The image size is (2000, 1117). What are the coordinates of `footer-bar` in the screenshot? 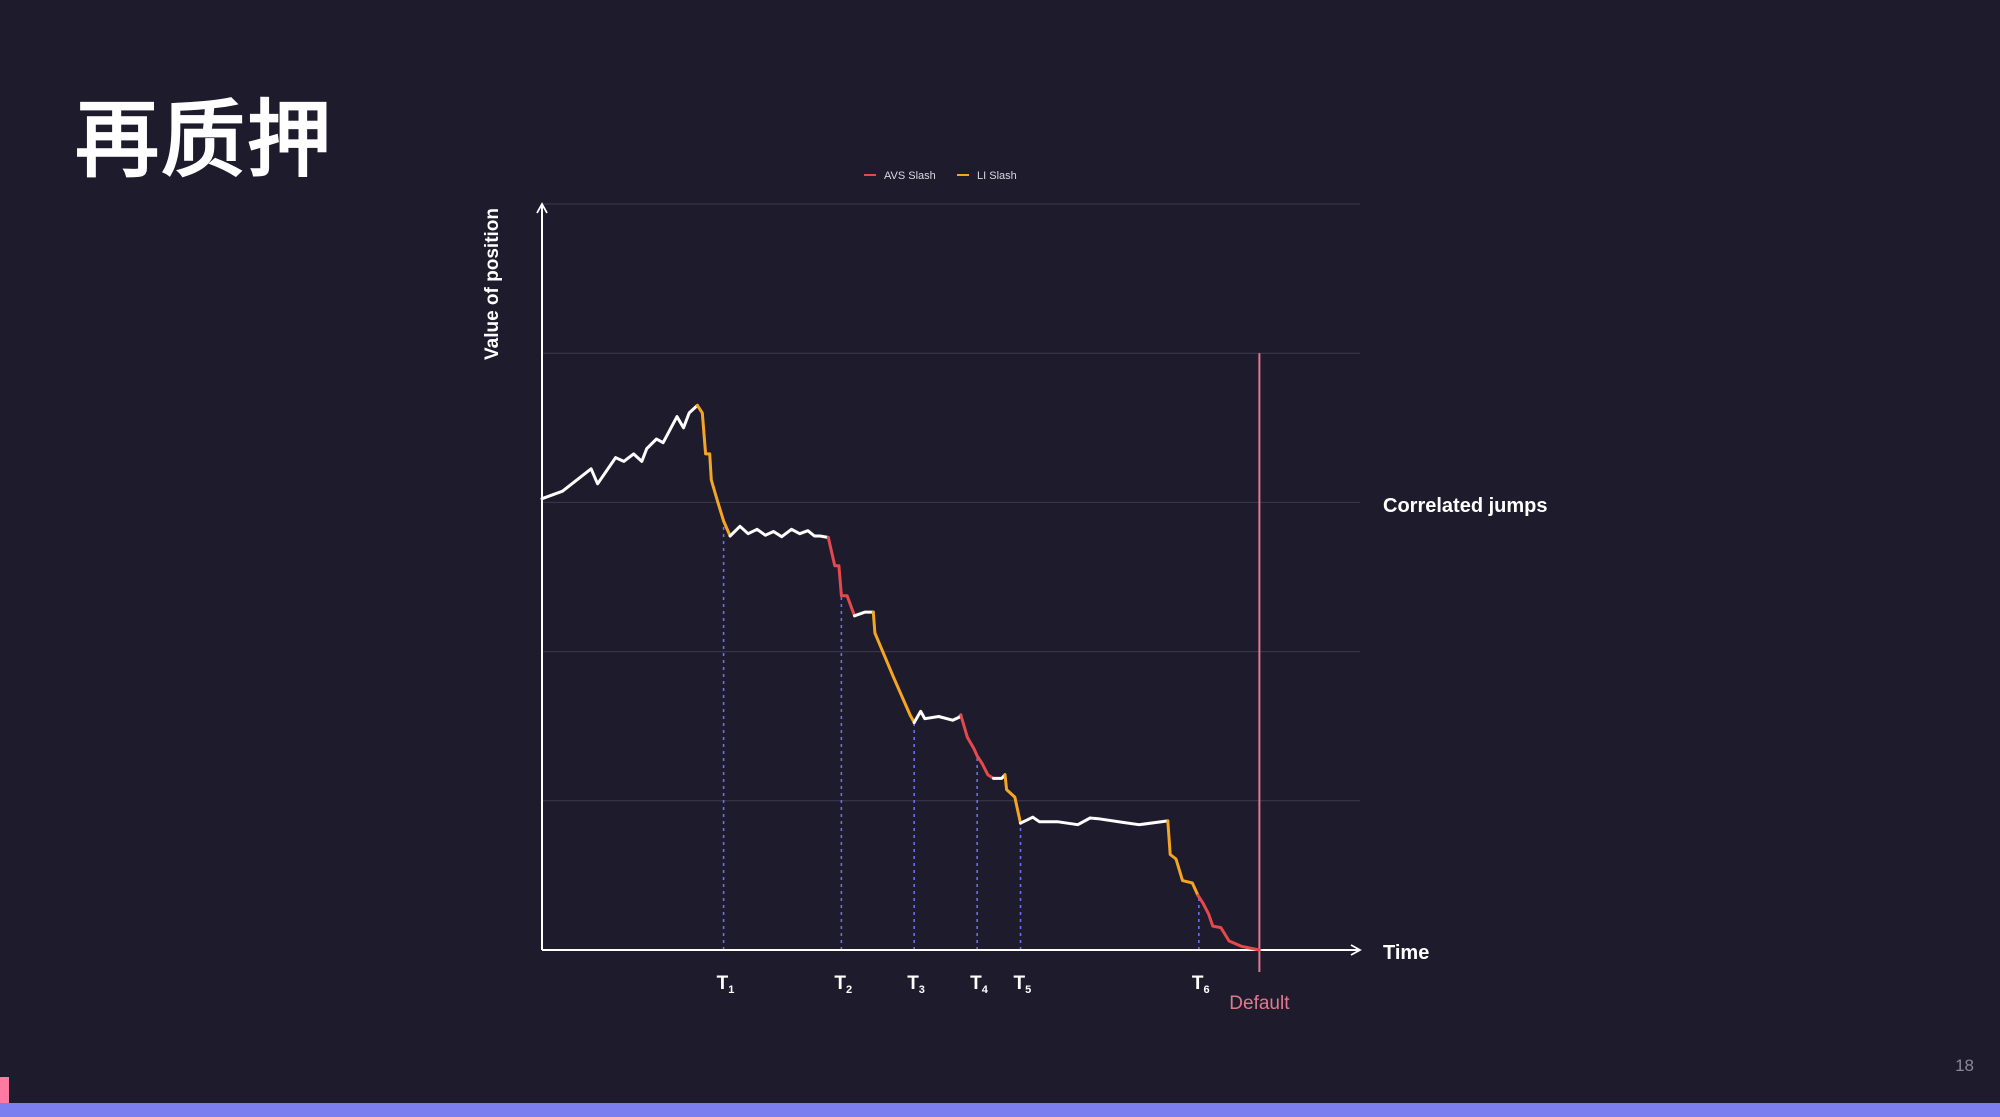 It's located at (1000, 1110).